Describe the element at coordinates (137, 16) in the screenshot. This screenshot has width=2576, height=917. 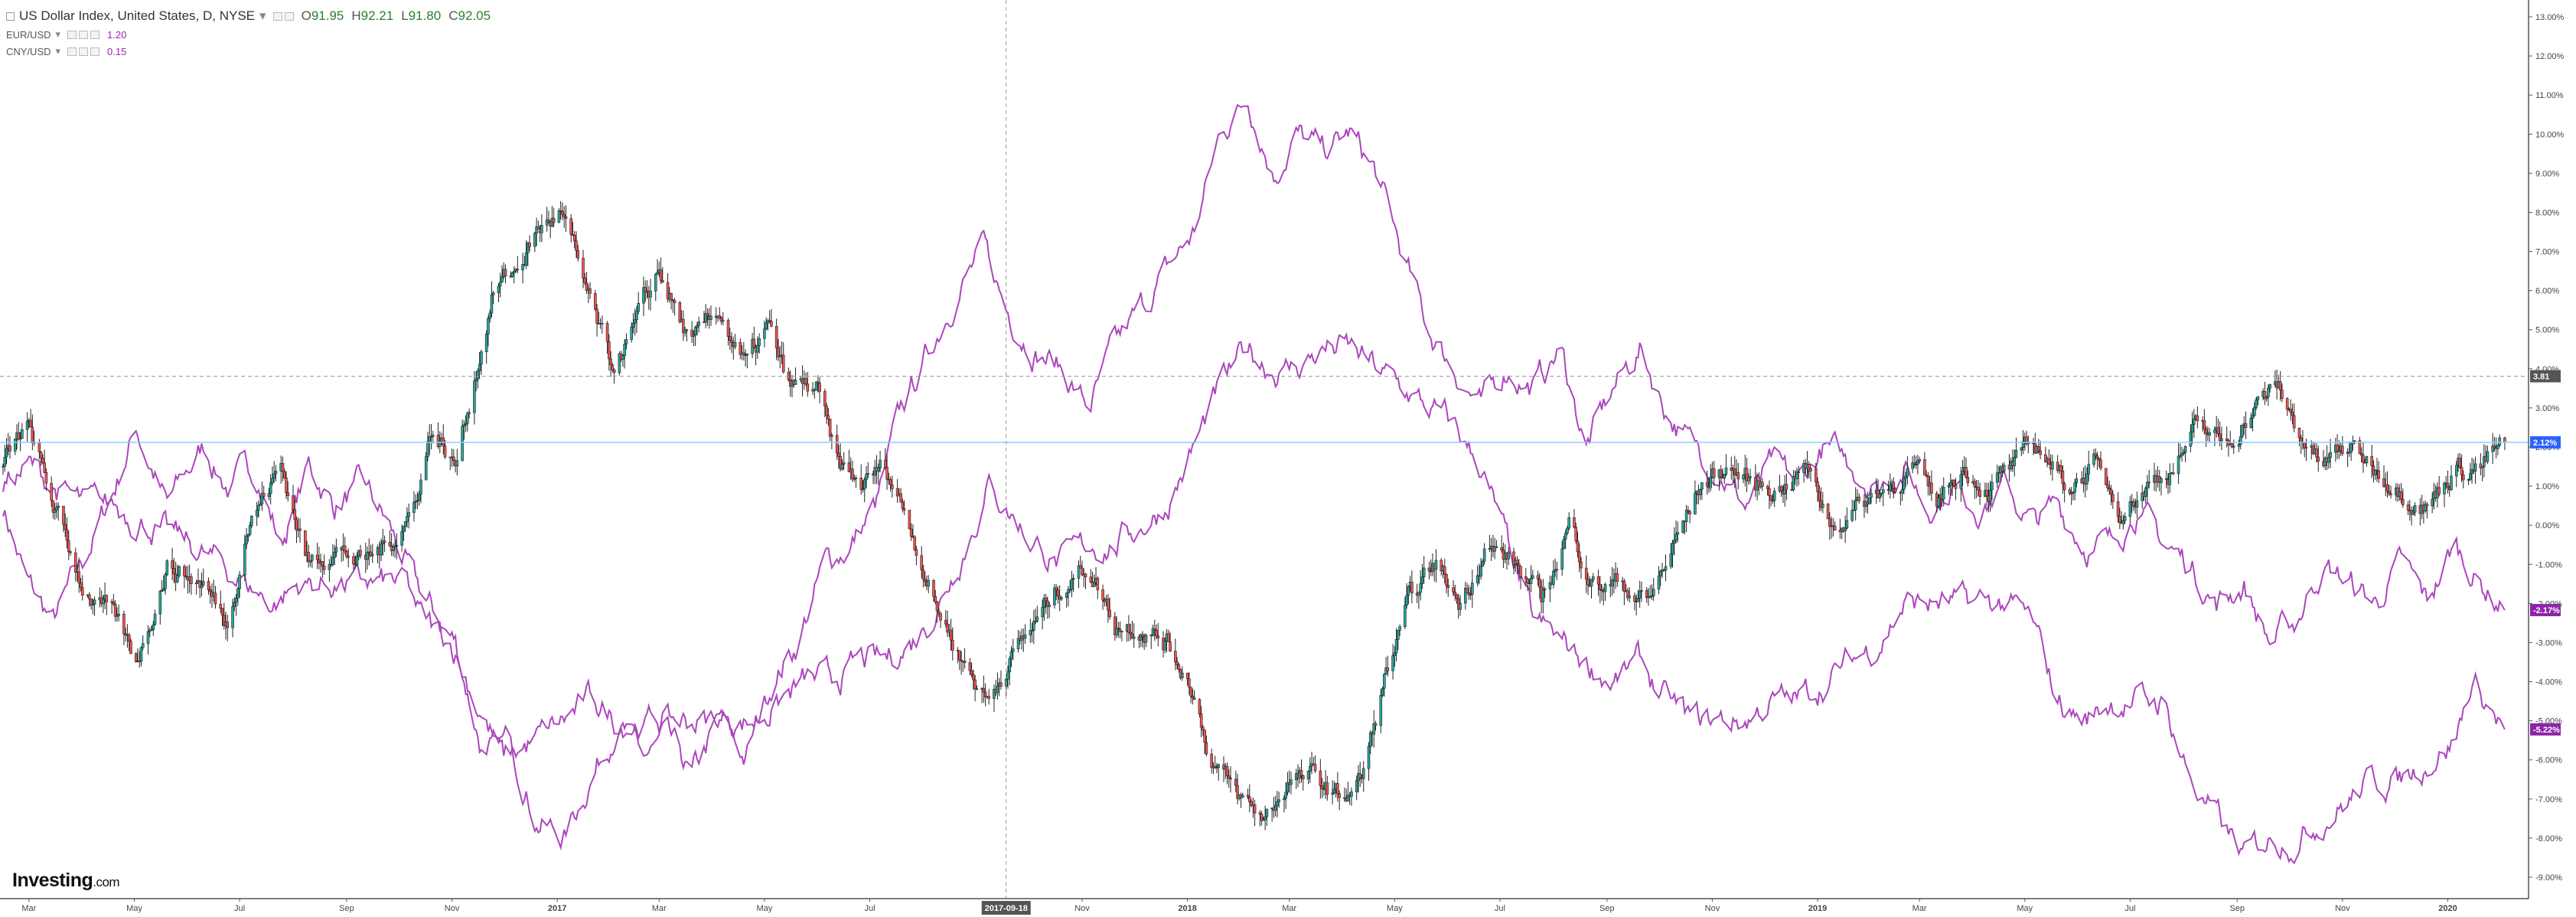
I see `main-series-title: US Dollar Index, United States, D, NYSE` at that location.